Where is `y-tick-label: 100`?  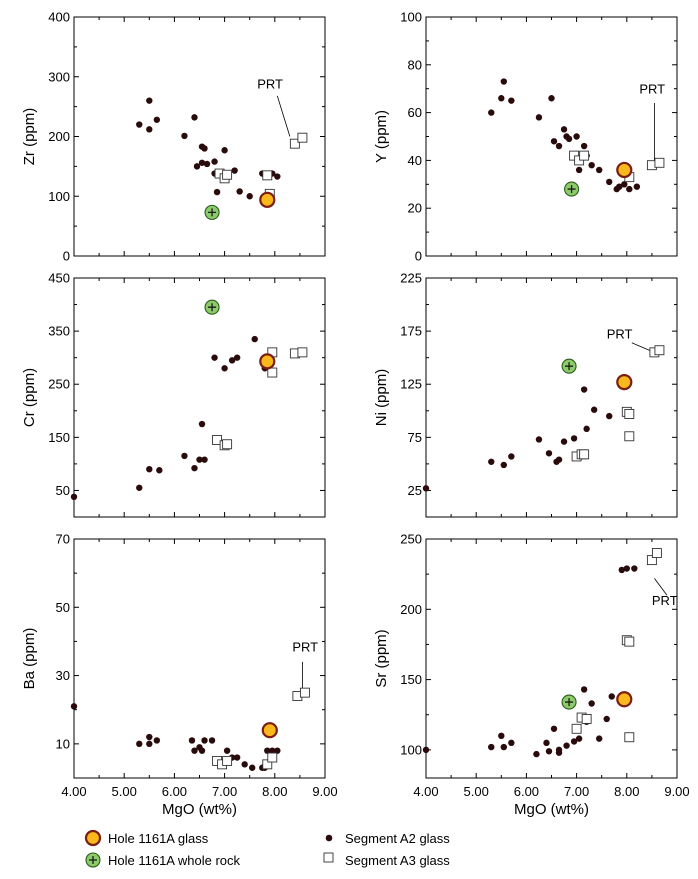 y-tick-label: 100 is located at coordinates (411, 749).